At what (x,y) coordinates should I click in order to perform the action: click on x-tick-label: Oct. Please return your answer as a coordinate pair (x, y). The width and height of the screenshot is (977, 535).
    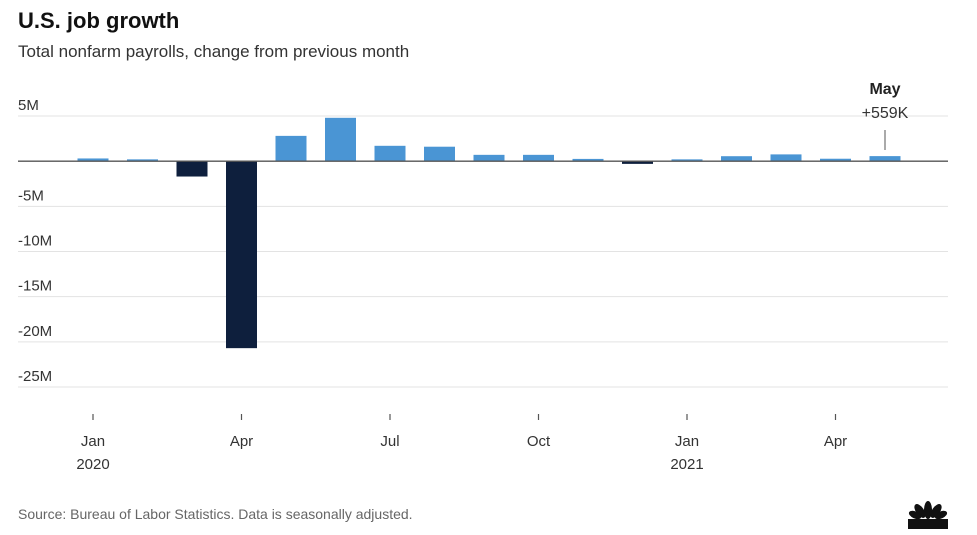
    Looking at the image, I should click on (539, 441).